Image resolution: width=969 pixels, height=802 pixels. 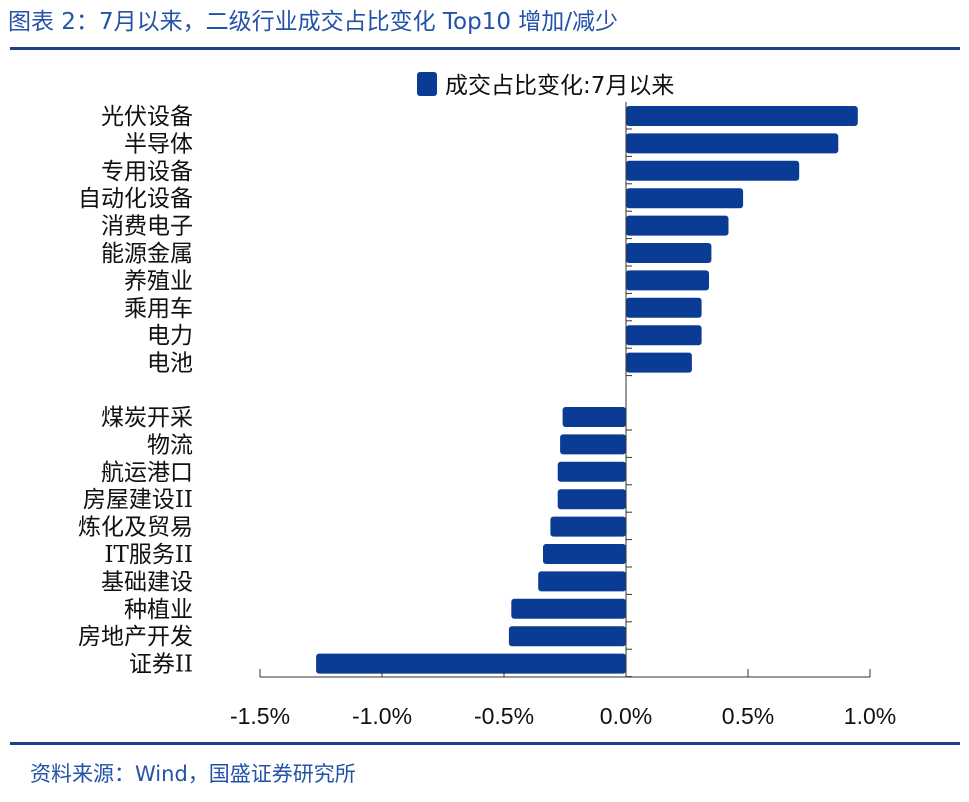 I want to click on figure-title: 图表 2：7月以来，二级行业成交占比变化 Top10 增加/减少, so click(x=313, y=22).